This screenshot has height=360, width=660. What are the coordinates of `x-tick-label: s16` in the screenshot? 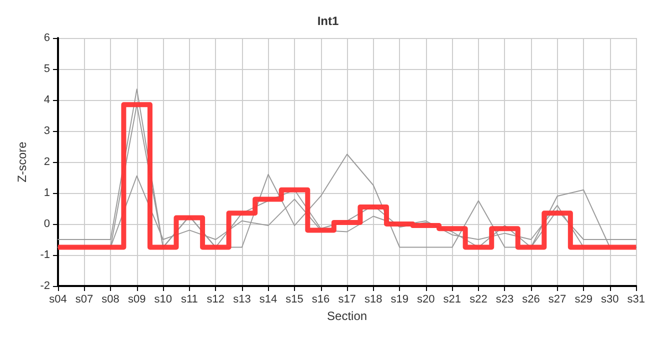 It's located at (321, 300).